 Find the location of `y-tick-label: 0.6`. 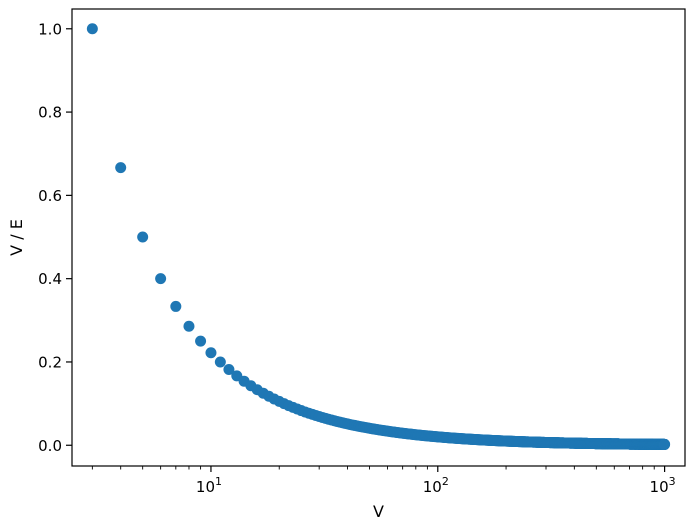

y-tick-label: 0.6 is located at coordinates (50, 196).